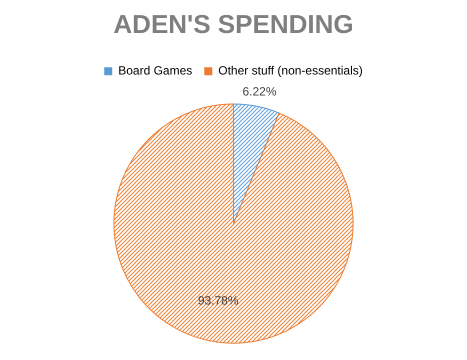  Describe the element at coordinates (155, 71) in the screenshot. I see `legend-label: Board Games` at that location.